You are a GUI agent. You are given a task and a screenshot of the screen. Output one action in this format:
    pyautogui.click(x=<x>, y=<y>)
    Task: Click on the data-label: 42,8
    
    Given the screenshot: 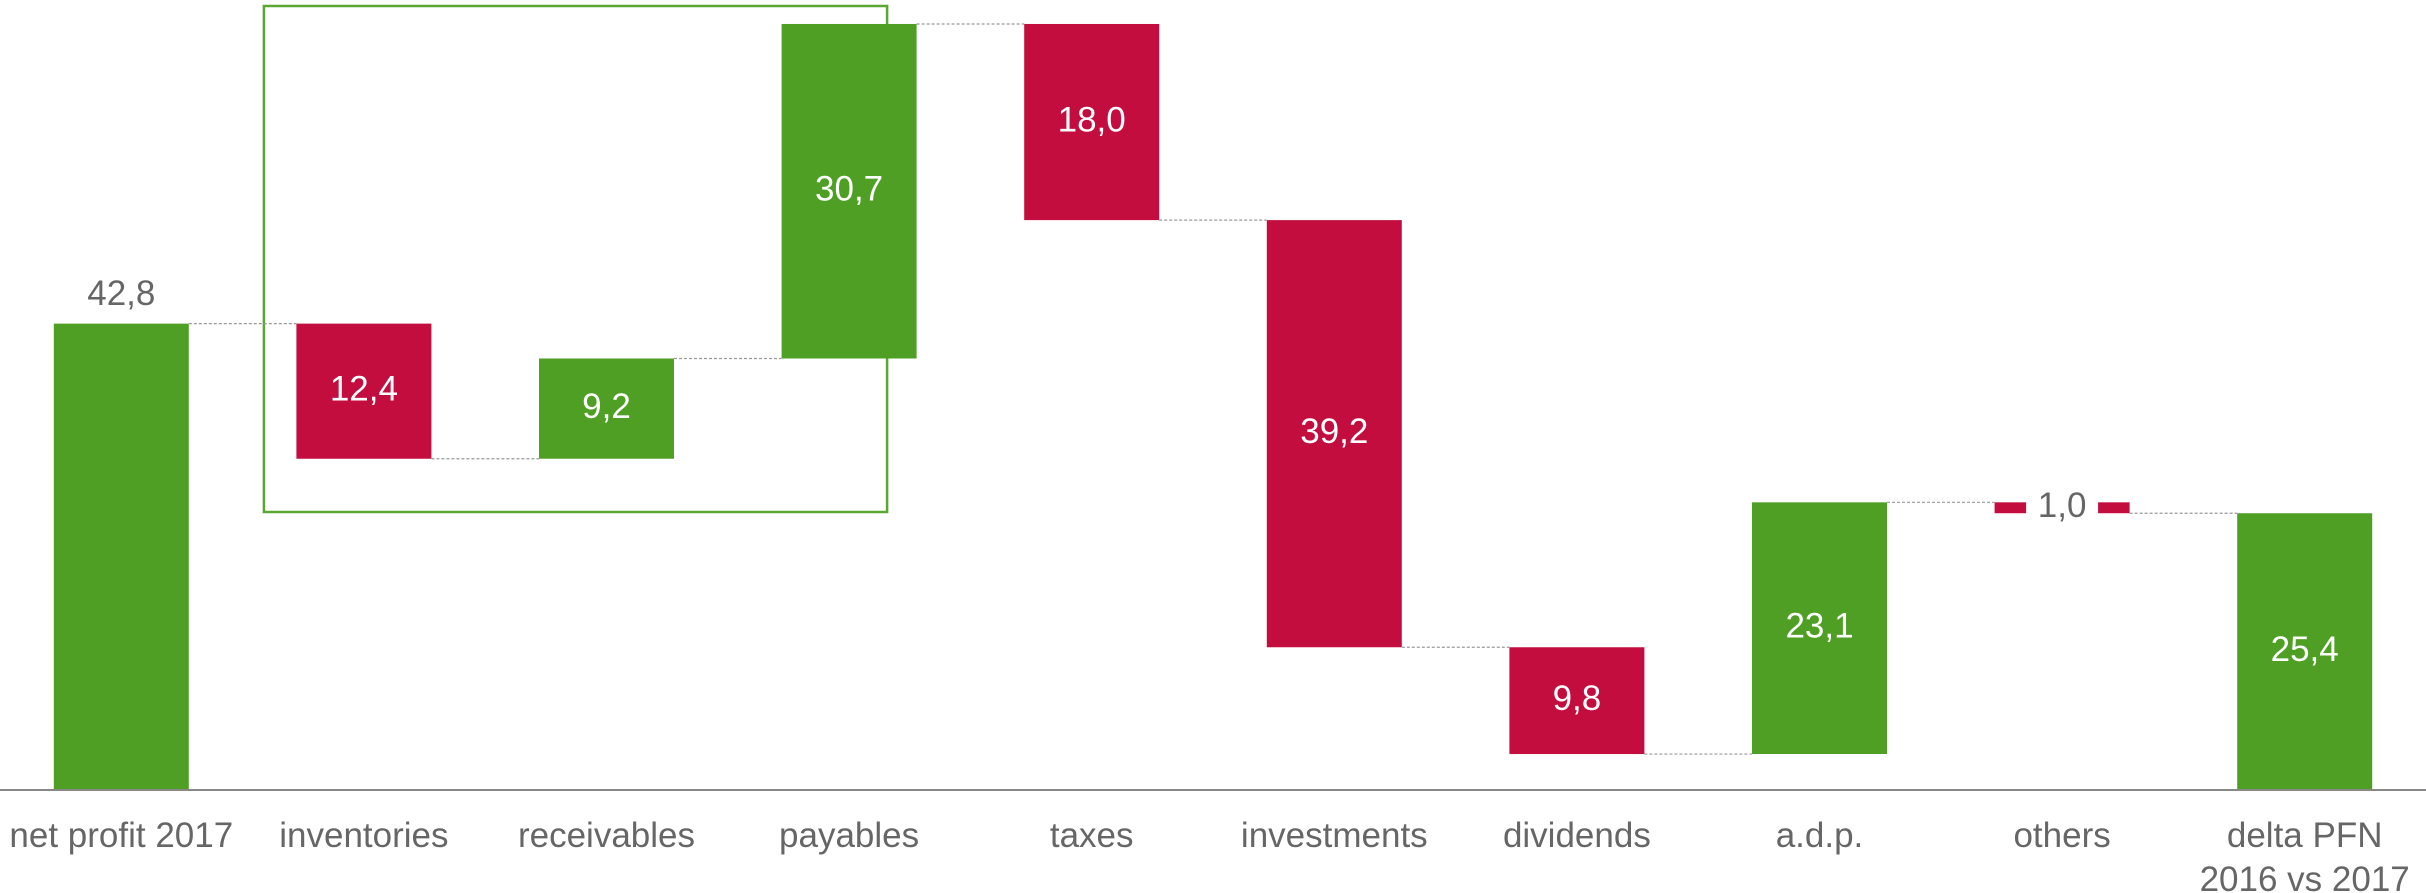 What is the action you would take?
    pyautogui.click(x=121, y=293)
    